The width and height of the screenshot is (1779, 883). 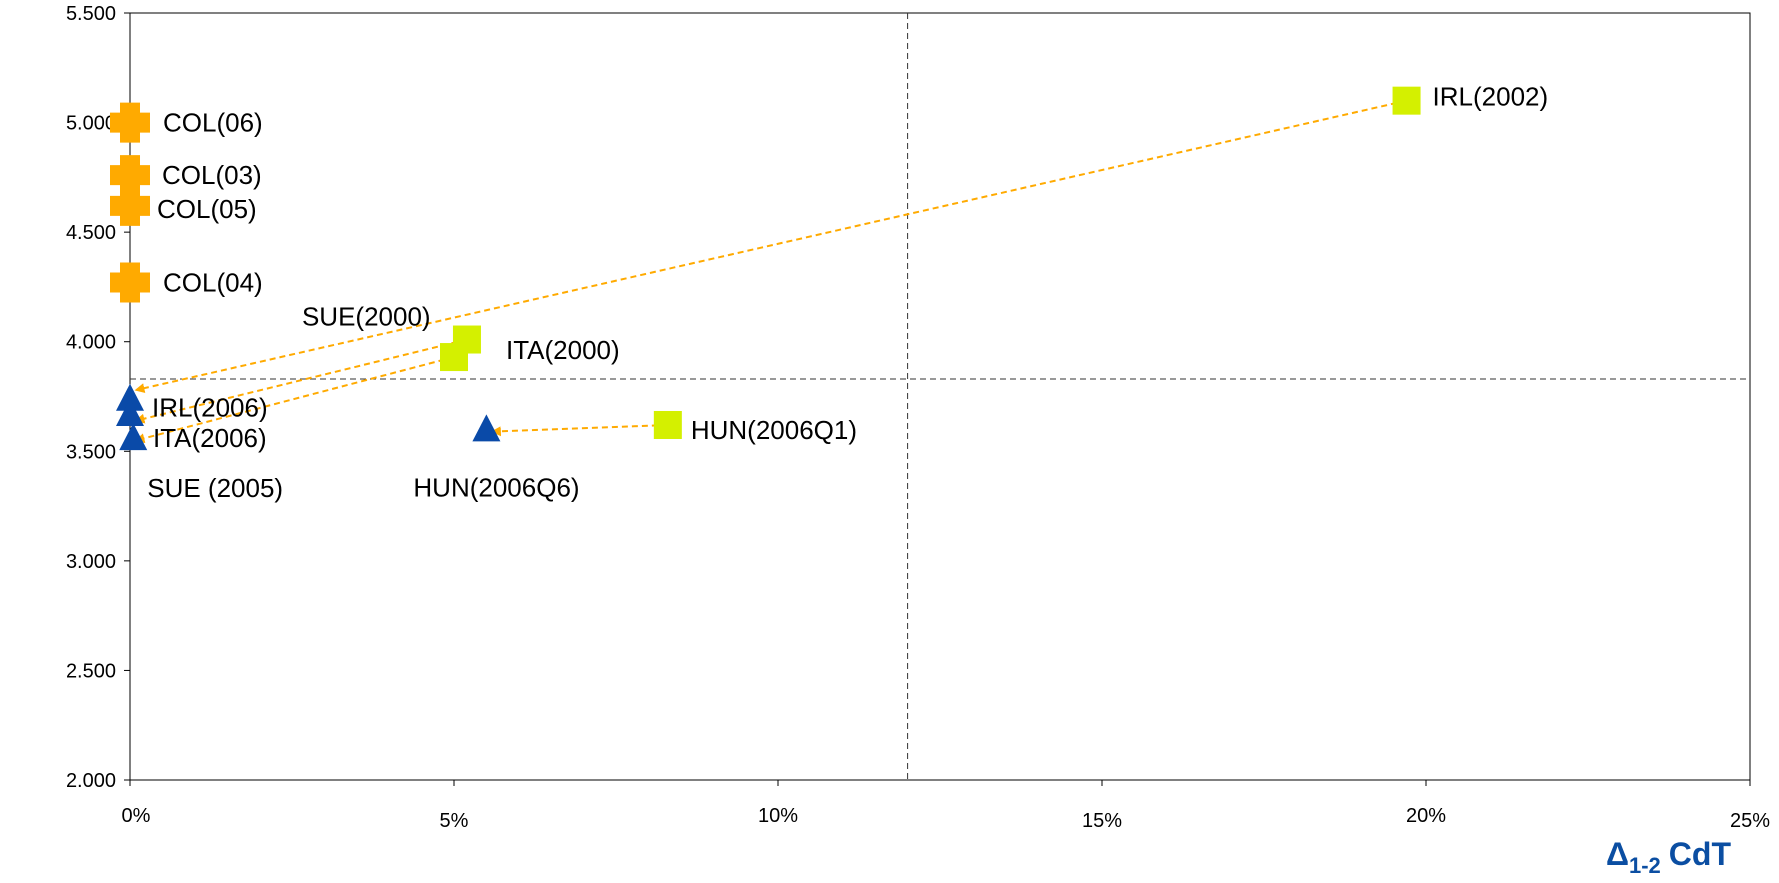 I want to click on point-label: IRL(2002), so click(x=1491, y=97).